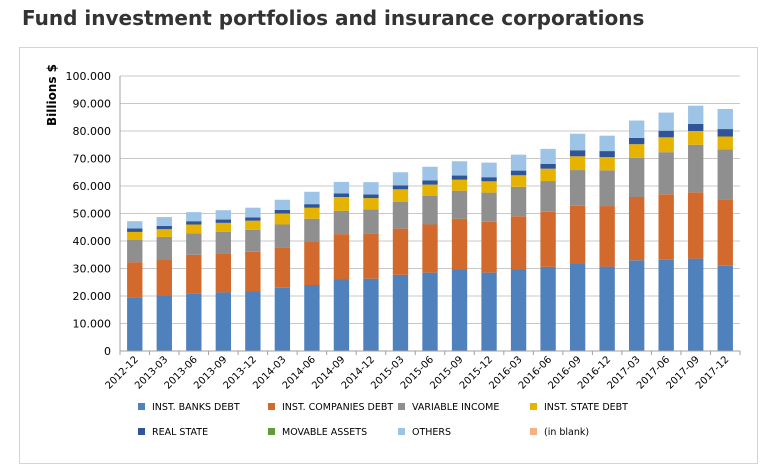  Describe the element at coordinates (431, 432) in the screenshot. I see `legend-label: OTHERS` at that location.